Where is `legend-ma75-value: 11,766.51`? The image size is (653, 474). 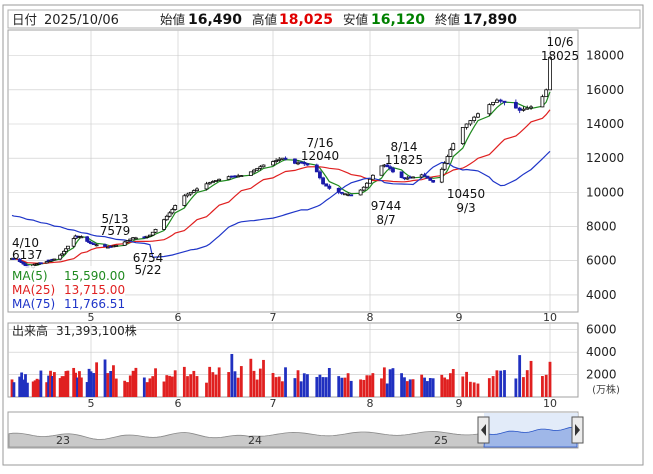
legend-ma75-value: 11,766.51 is located at coordinates (94, 304).